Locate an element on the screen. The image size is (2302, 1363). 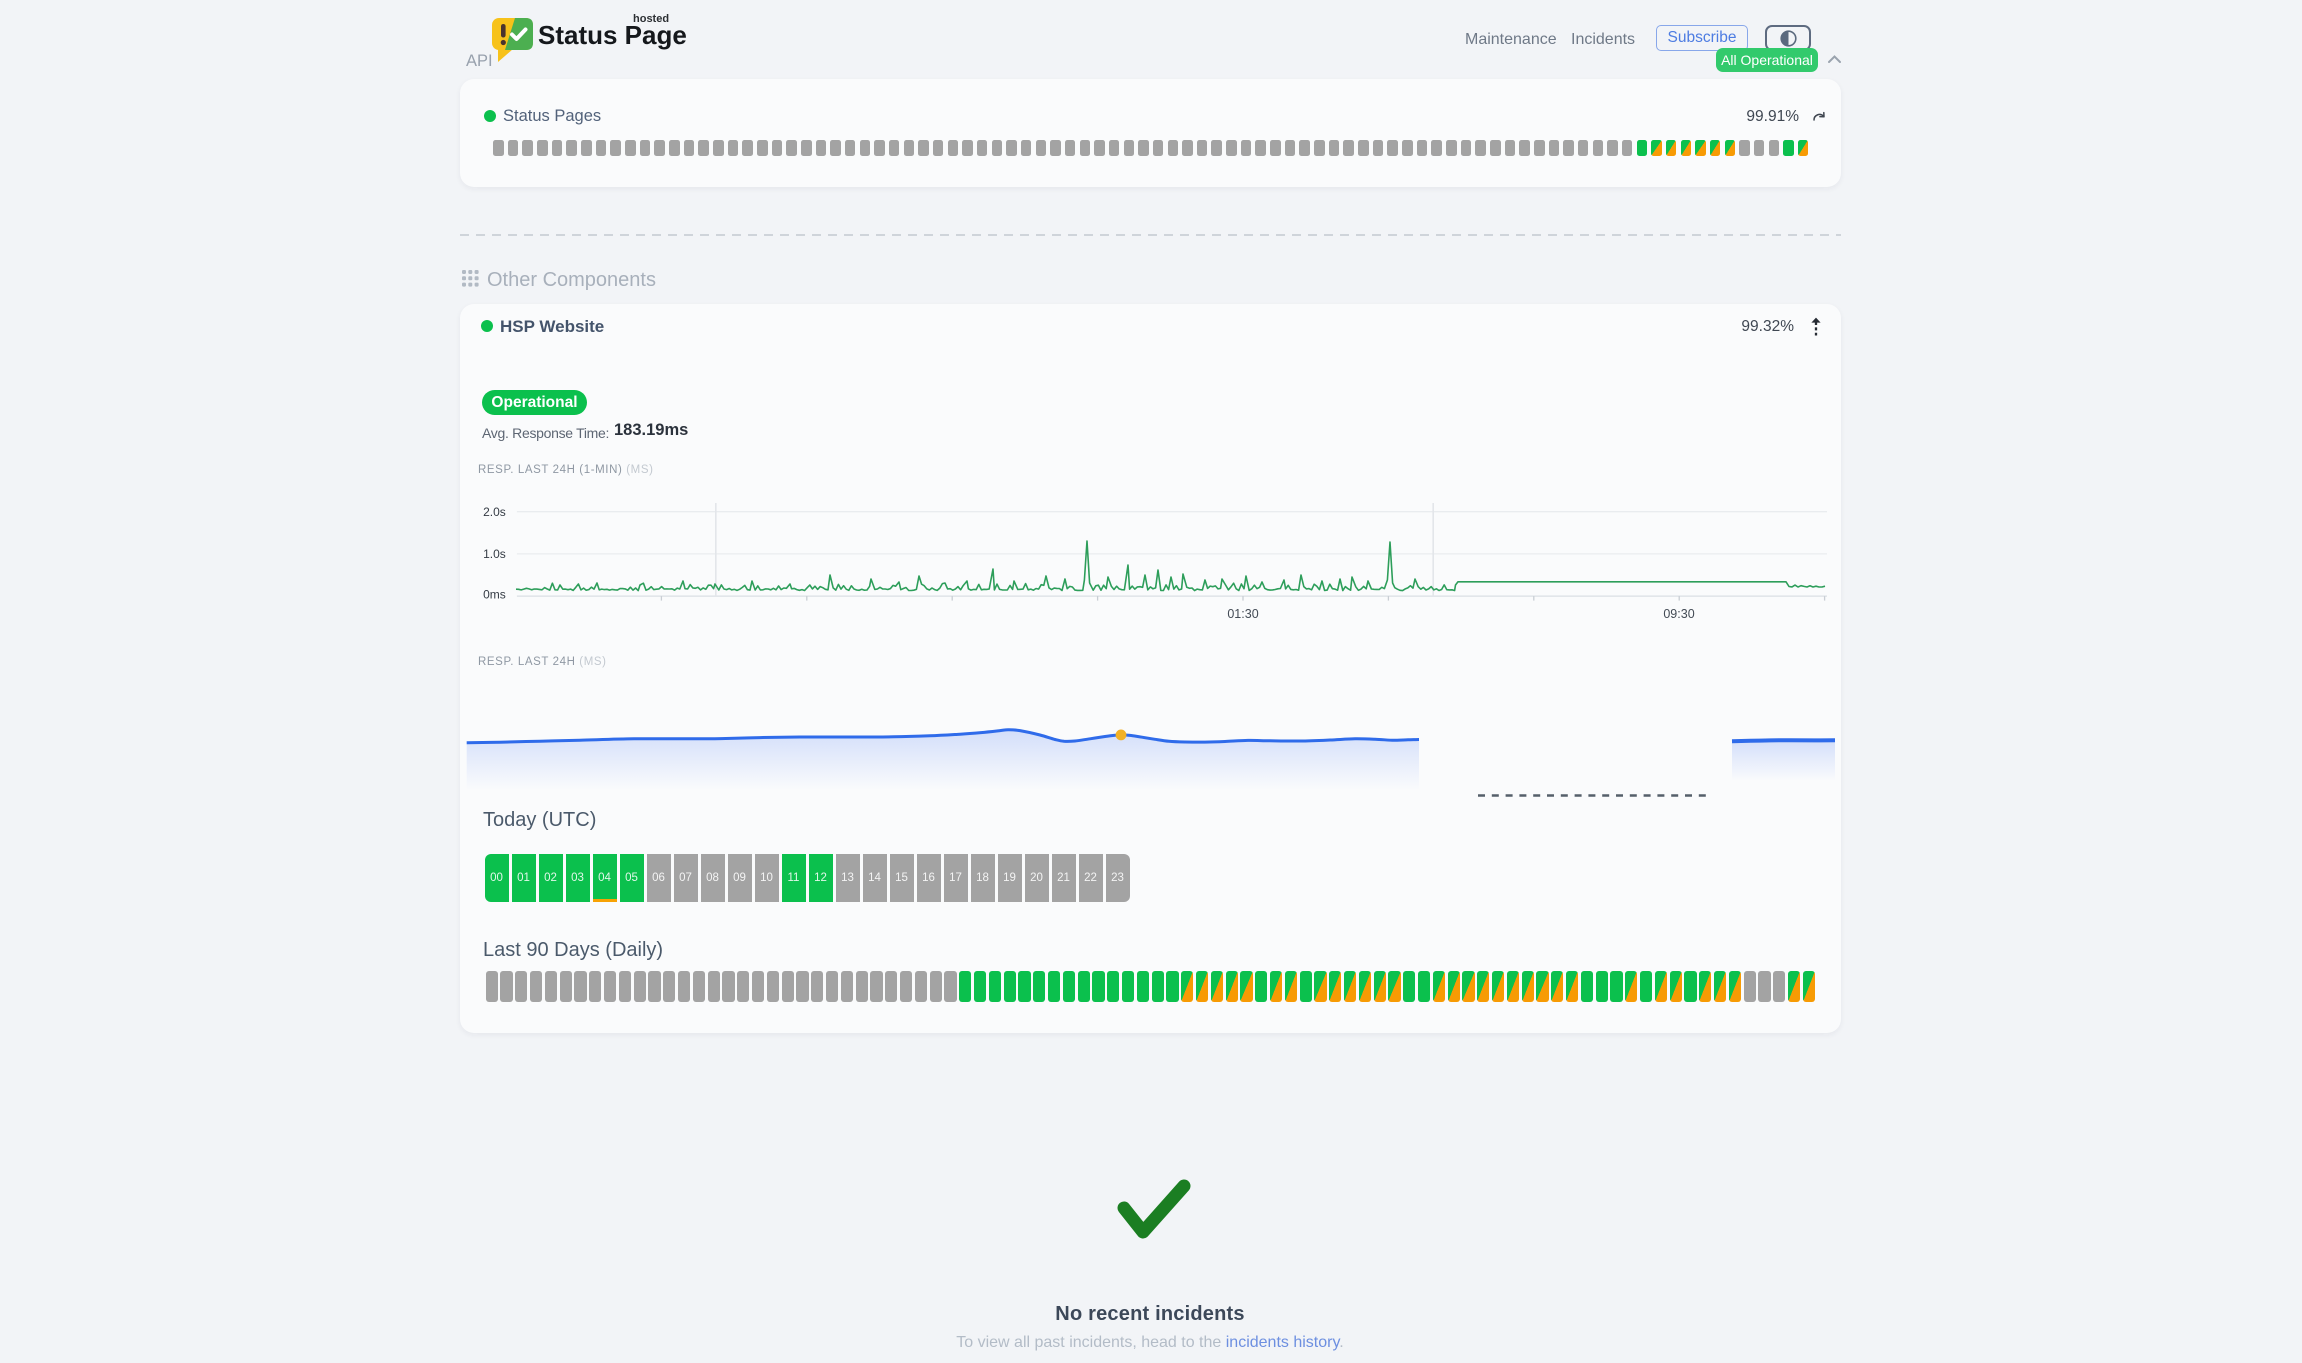
svg-text: 01:30 is located at coordinates (1242, 614).